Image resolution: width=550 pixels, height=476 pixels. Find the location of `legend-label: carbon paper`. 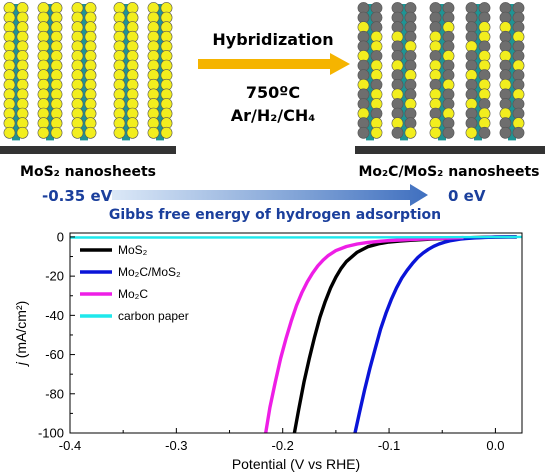

legend-label: carbon paper is located at coordinates (153, 316).